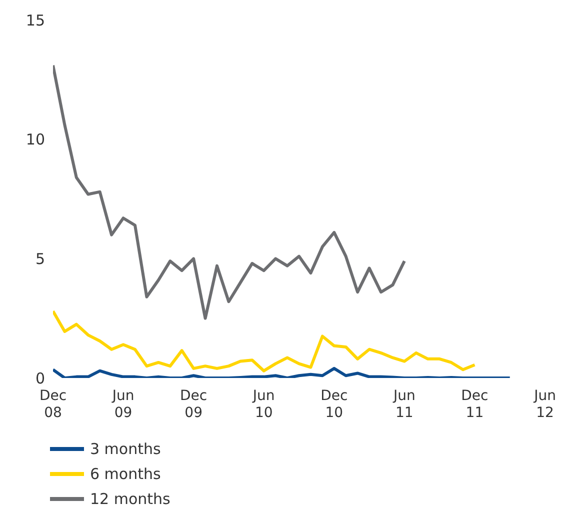  What do you see at coordinates (53, 404) in the screenshot?
I see `x-tick-label: Dec 08` at bounding box center [53, 404].